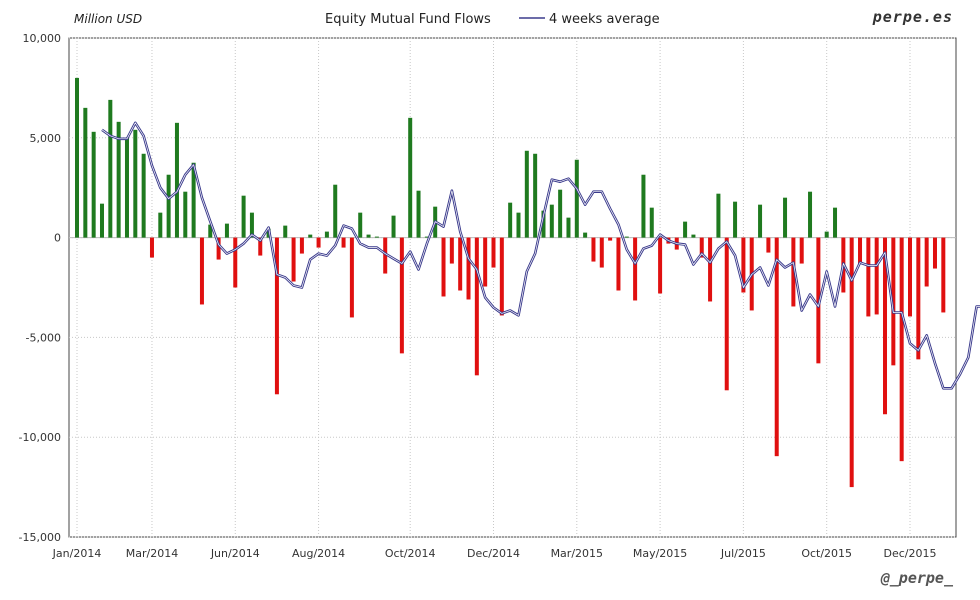 The width and height of the screenshot is (980, 600). What do you see at coordinates (917, 578) in the screenshot?
I see `author-handle: @_perpe_` at bounding box center [917, 578].